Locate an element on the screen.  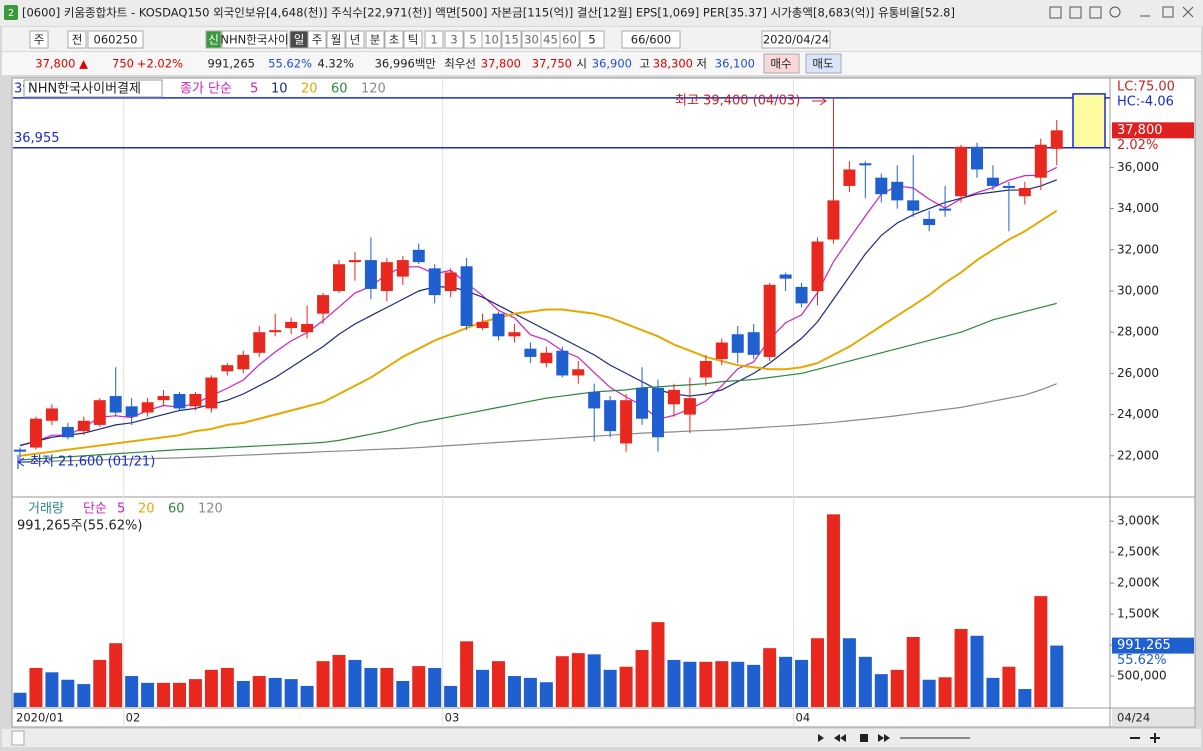
scrollbar is located at coordinates (601, 738).